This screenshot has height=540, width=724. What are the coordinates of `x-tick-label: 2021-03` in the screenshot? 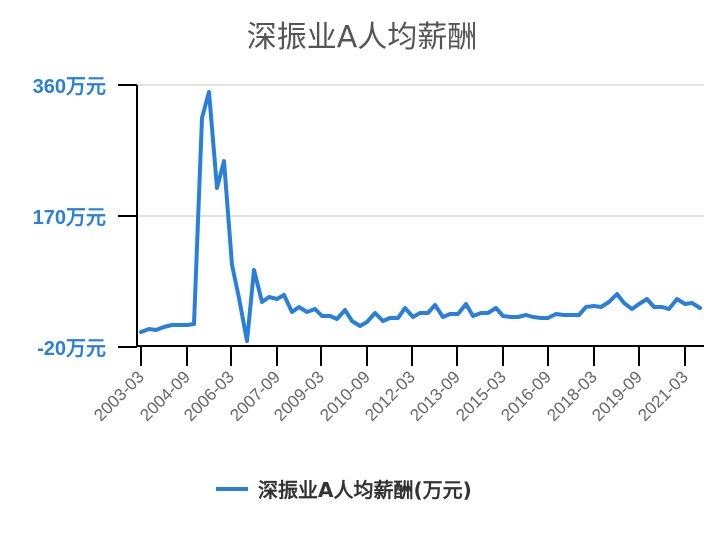 It's located at (663, 396).